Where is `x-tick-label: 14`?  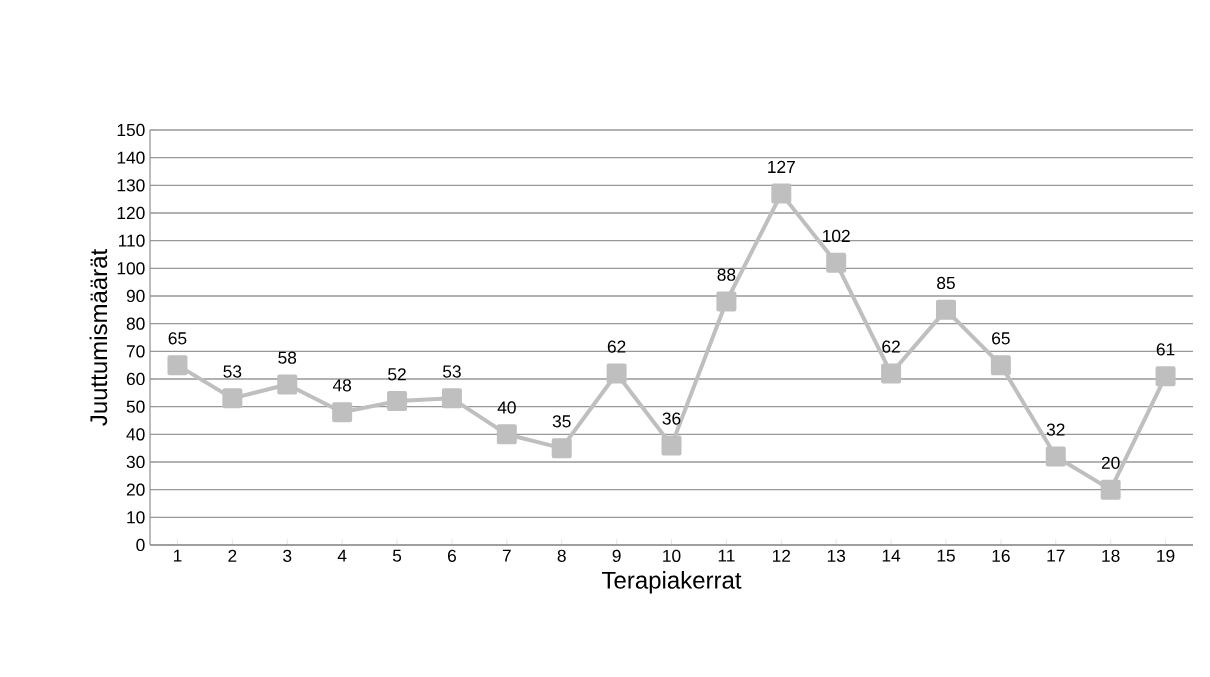 x-tick-label: 14 is located at coordinates (891, 555).